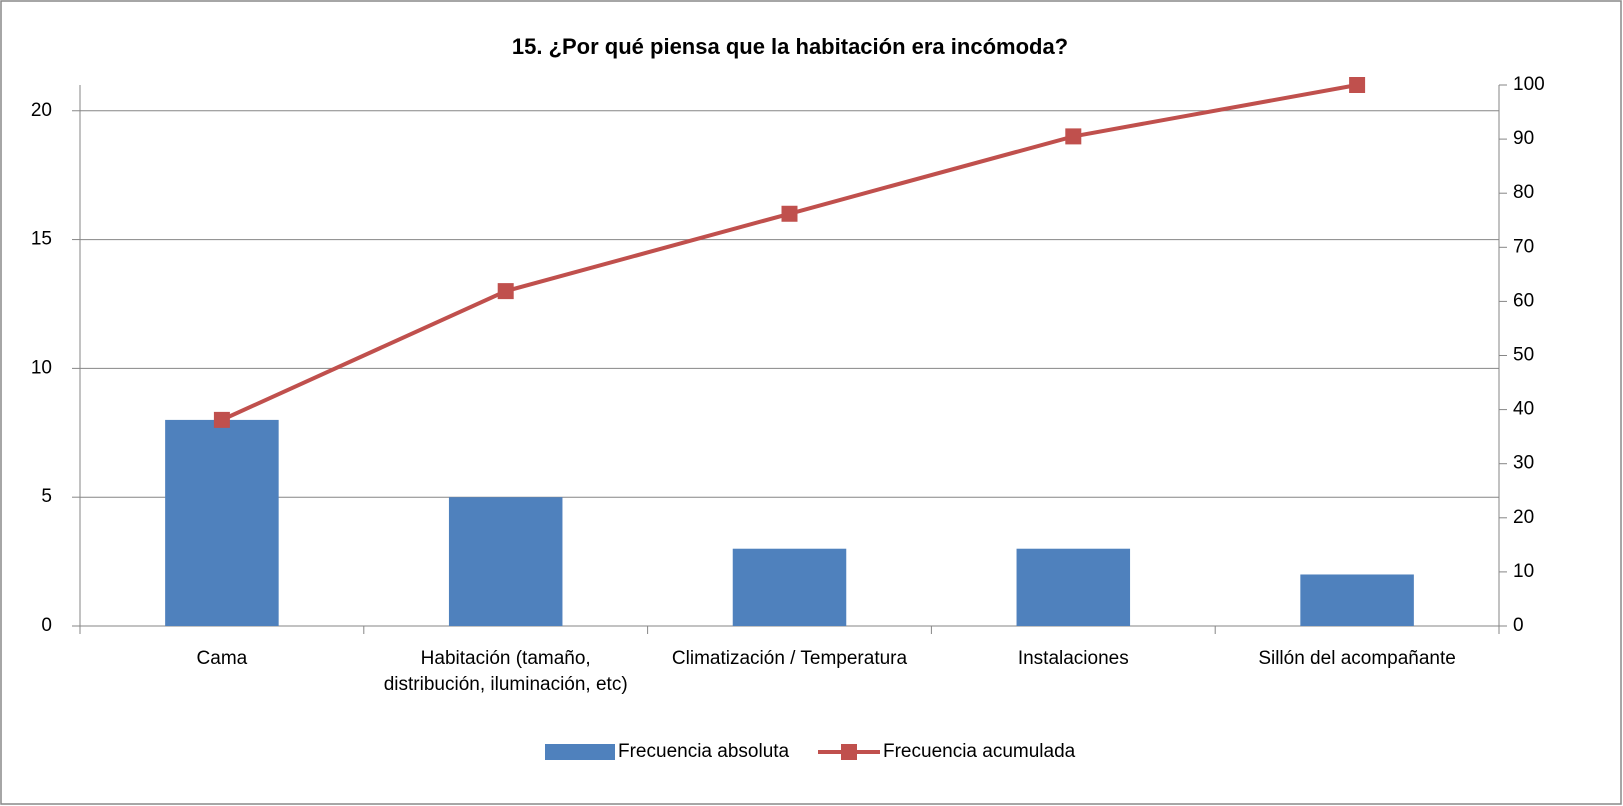 The width and height of the screenshot is (1623, 806). I want to click on y2-tick-label: 90, so click(1523, 138).